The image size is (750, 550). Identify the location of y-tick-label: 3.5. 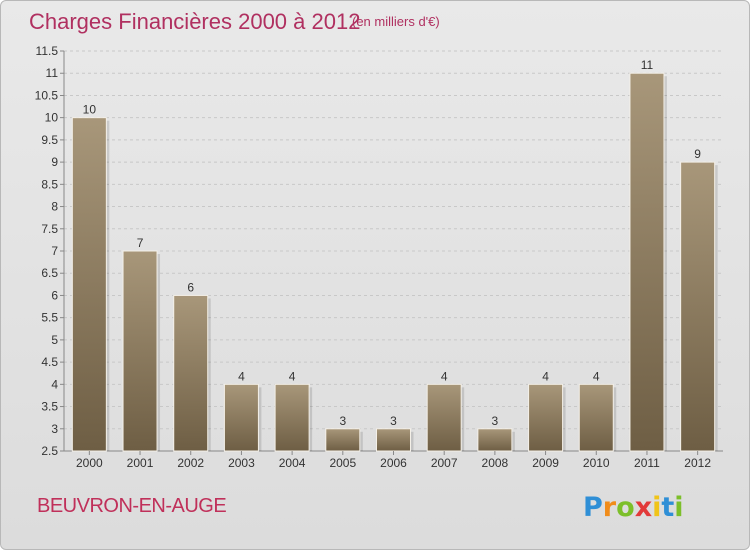
(49, 407).